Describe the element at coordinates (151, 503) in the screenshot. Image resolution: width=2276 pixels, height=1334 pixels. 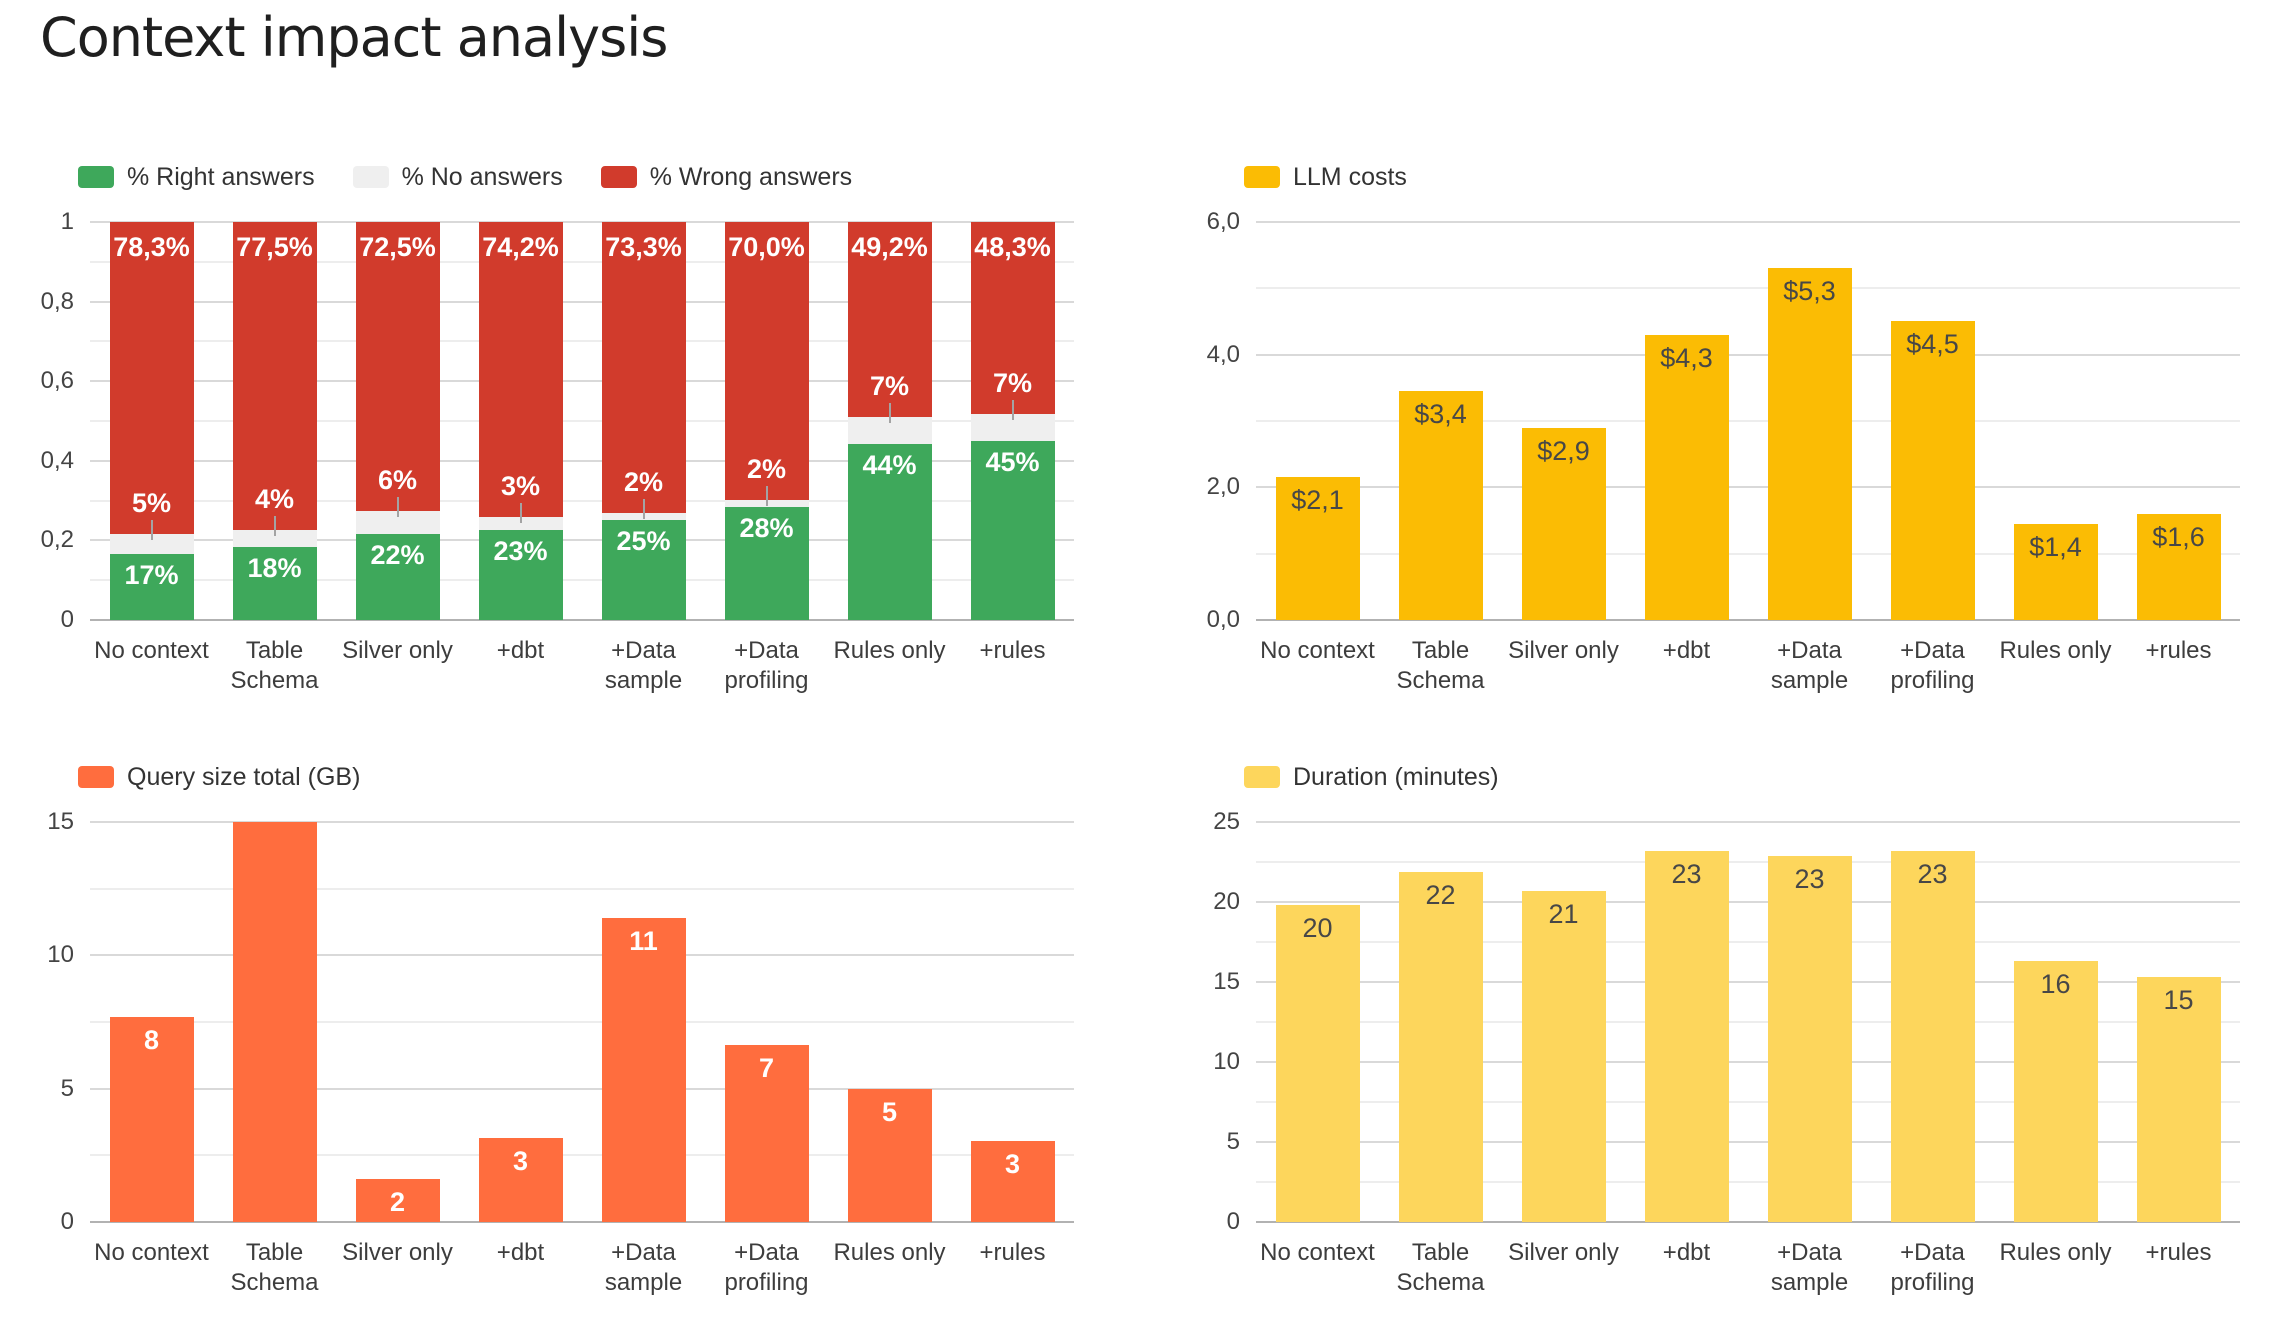
I see `bar-value-label: 5%` at that location.